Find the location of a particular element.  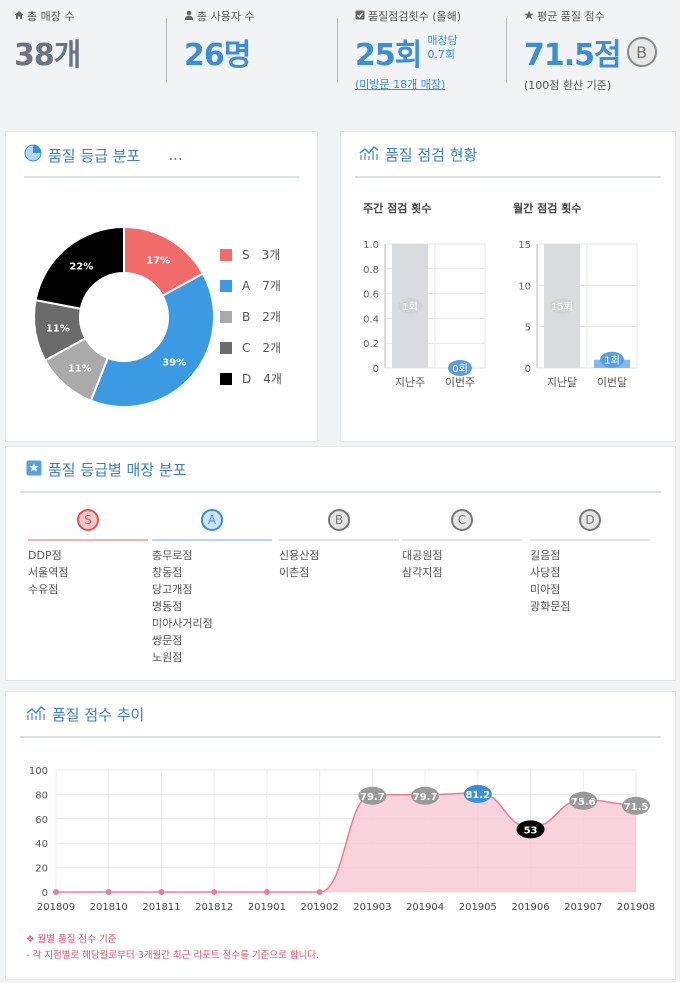

per-store-label: 매장당 is located at coordinates (442, 40).